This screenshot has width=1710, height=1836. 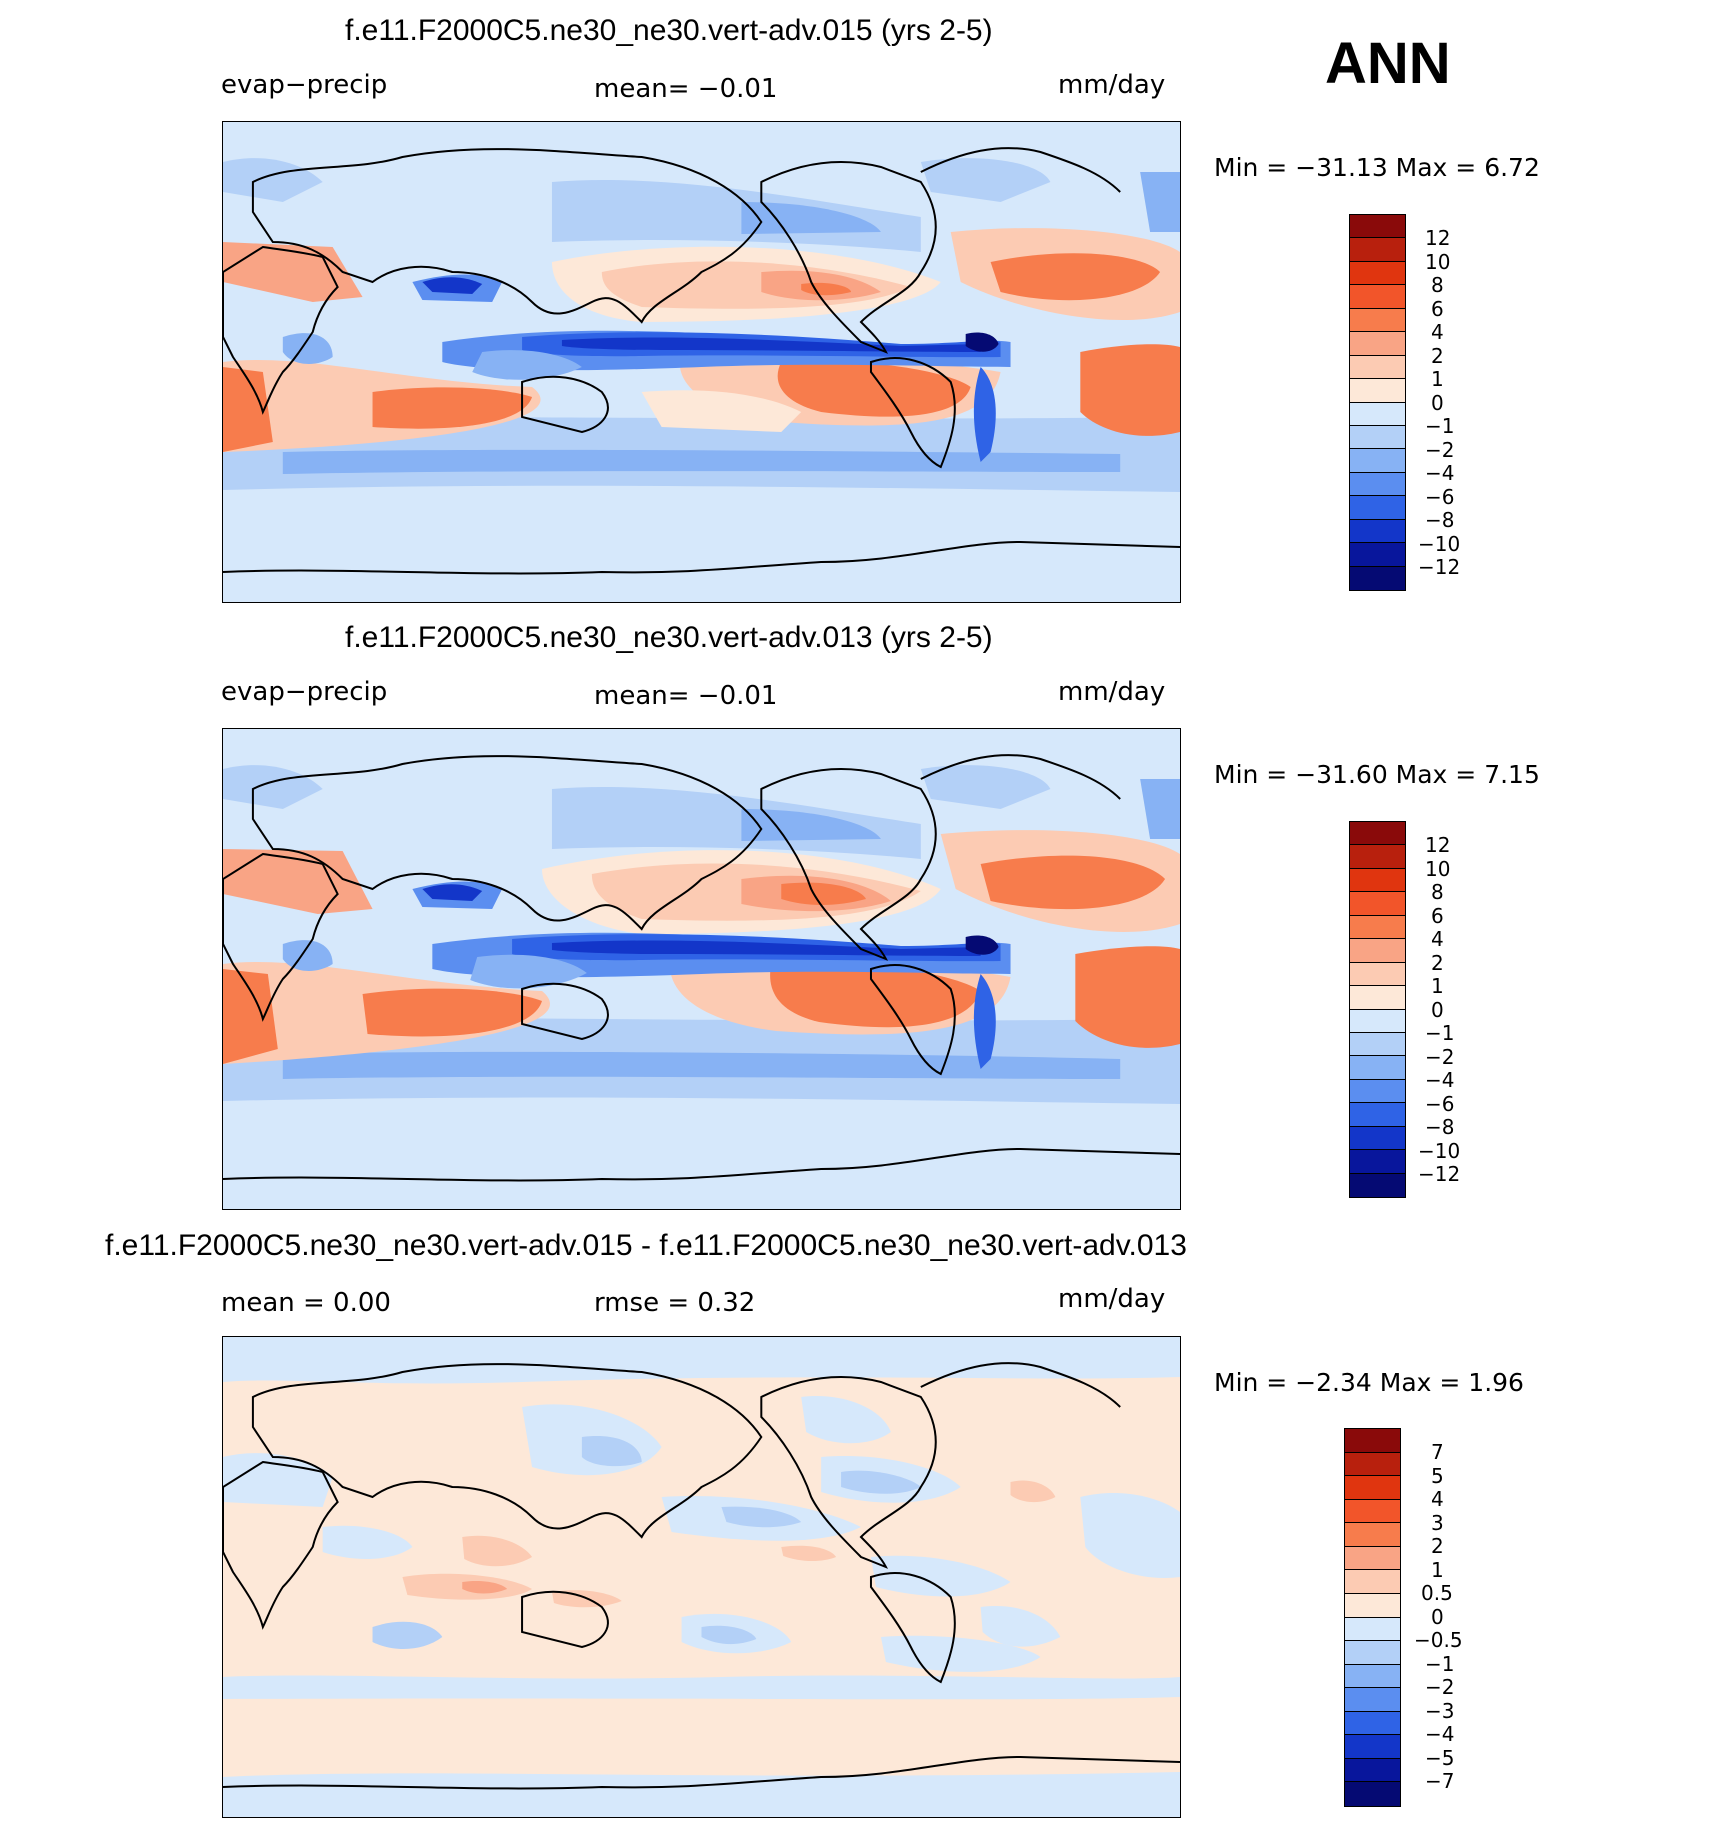 I want to click on panel1-colorbar-tick: −10, so click(x=1439, y=544).